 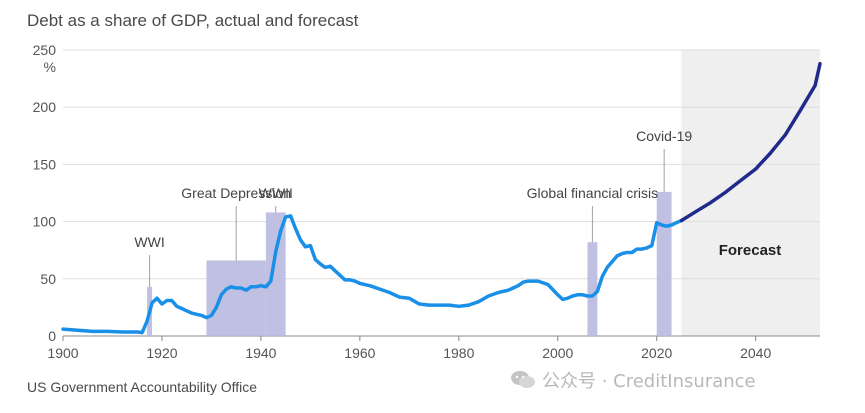 What do you see at coordinates (276, 193) in the screenshot?
I see `event-label: WWII` at bounding box center [276, 193].